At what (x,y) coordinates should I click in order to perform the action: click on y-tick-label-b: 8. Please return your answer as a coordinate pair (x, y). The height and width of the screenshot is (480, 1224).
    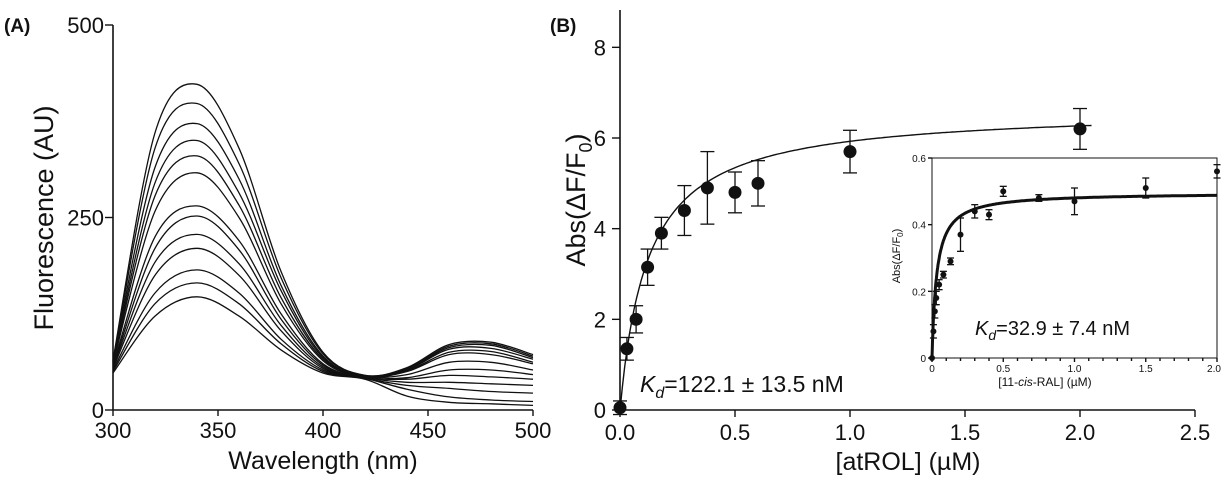
    Looking at the image, I should click on (600, 47).